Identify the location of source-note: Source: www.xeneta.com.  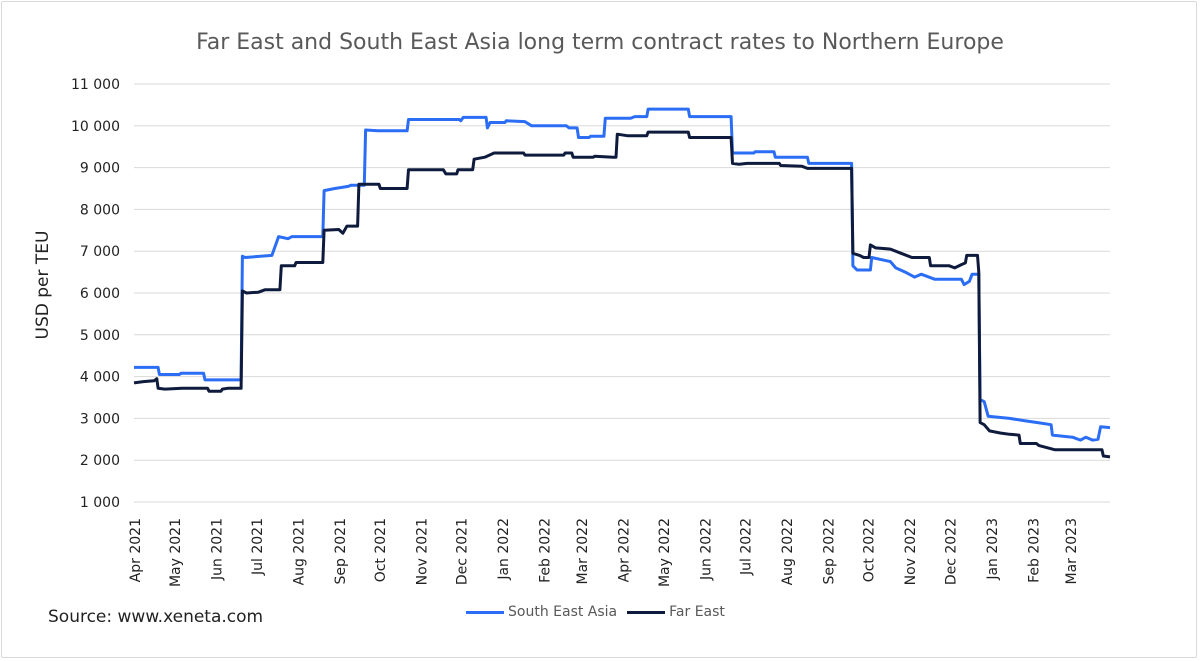
(156, 617).